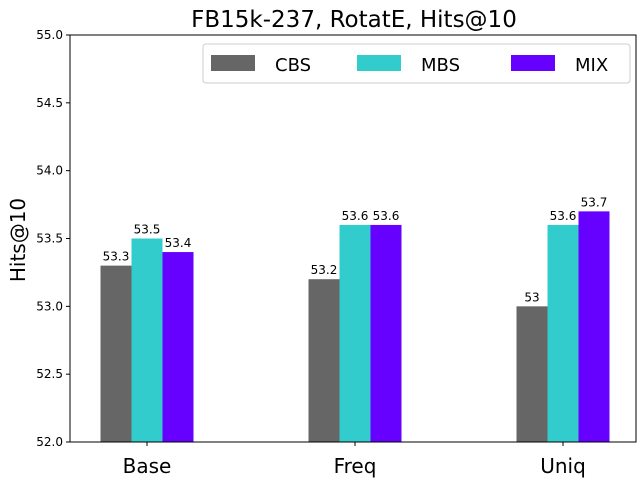  Describe the element at coordinates (147, 466) in the screenshot. I see `x-tick-label: Base` at that location.